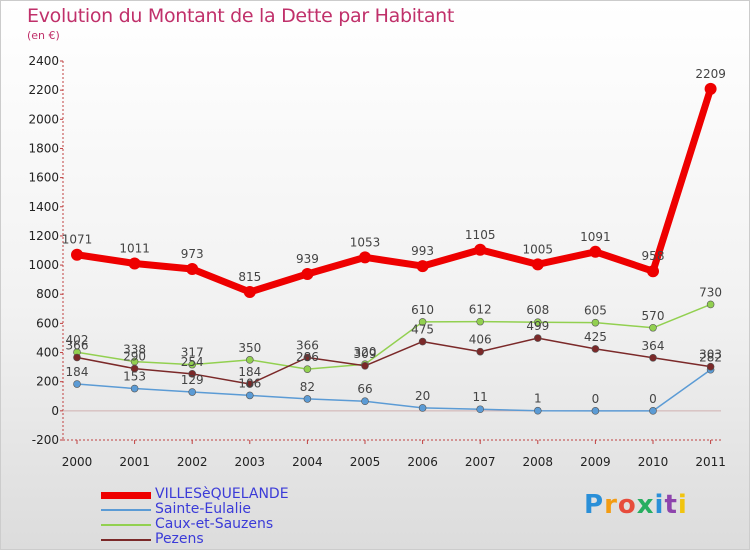 Image resolution: width=750 pixels, height=551 pixels. I want to click on data-label: 350, so click(249, 348).